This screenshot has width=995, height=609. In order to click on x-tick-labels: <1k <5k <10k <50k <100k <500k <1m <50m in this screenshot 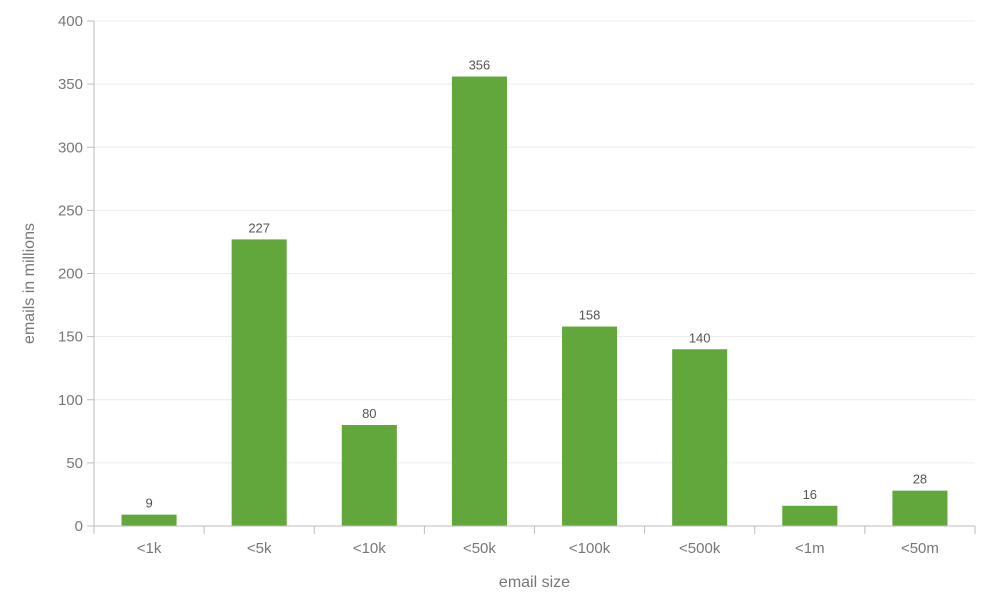, I will do `click(534, 541)`.